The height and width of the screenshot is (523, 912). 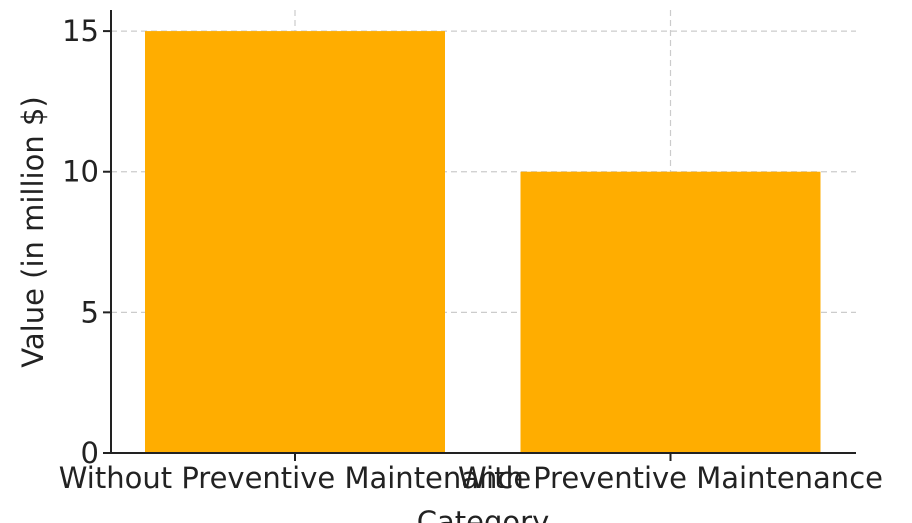 What do you see at coordinates (33, 231) in the screenshot?
I see `y-axis-label: Value (in million $)` at bounding box center [33, 231].